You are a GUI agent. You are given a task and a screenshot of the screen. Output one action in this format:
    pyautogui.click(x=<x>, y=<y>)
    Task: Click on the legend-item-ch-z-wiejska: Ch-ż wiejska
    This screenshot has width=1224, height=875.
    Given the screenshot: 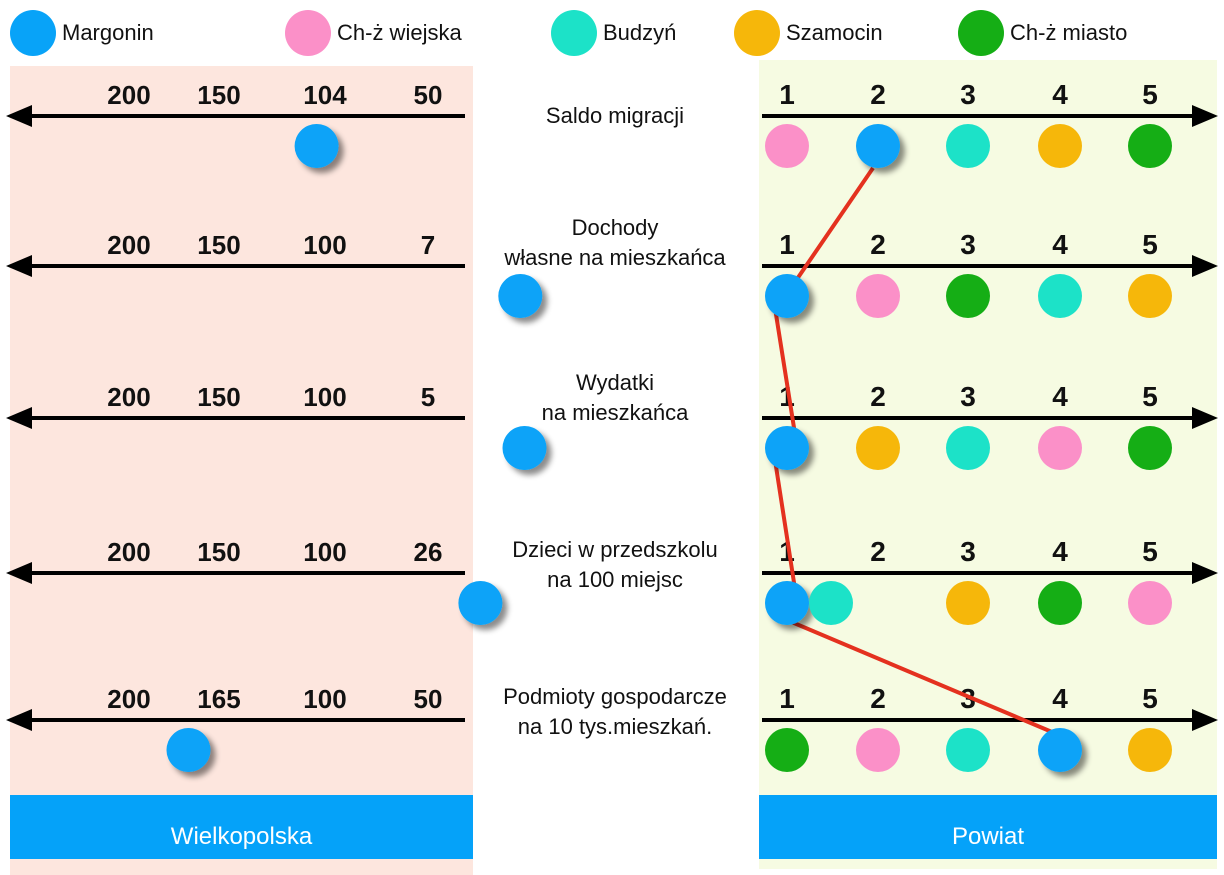 What is the action you would take?
    pyautogui.click(x=373, y=33)
    